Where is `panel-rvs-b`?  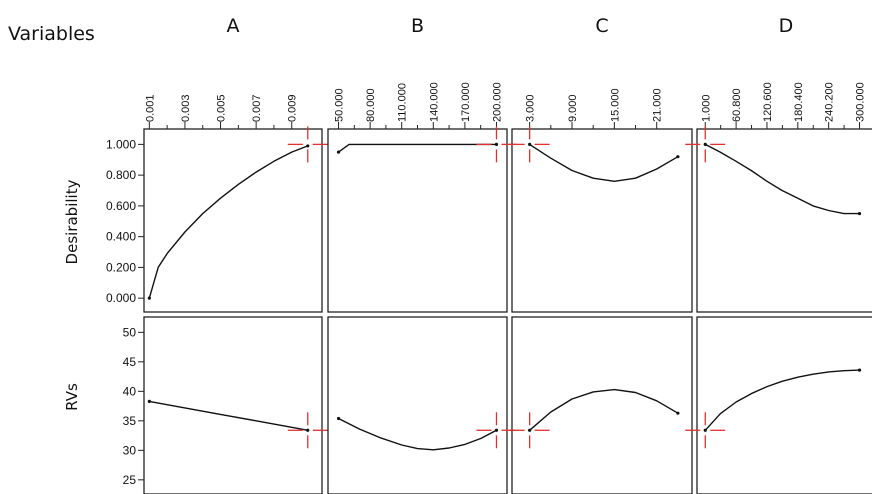 panel-rvs-b is located at coordinates (417, 405).